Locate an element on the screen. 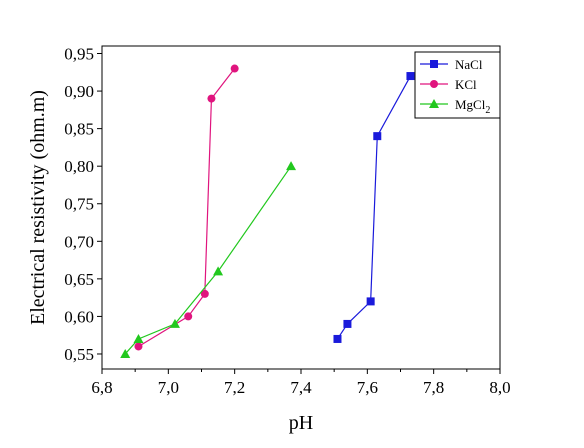  series-mgcl2 is located at coordinates (208, 259).